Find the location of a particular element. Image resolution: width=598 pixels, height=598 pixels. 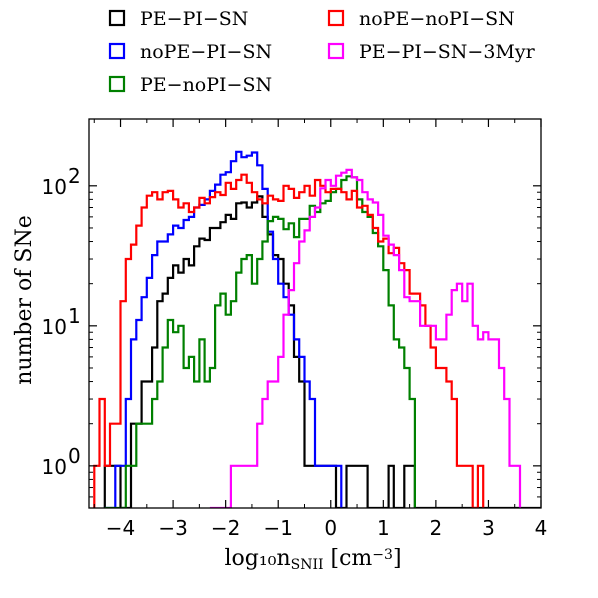

x-tick-label: −2 is located at coordinates (225, 528).